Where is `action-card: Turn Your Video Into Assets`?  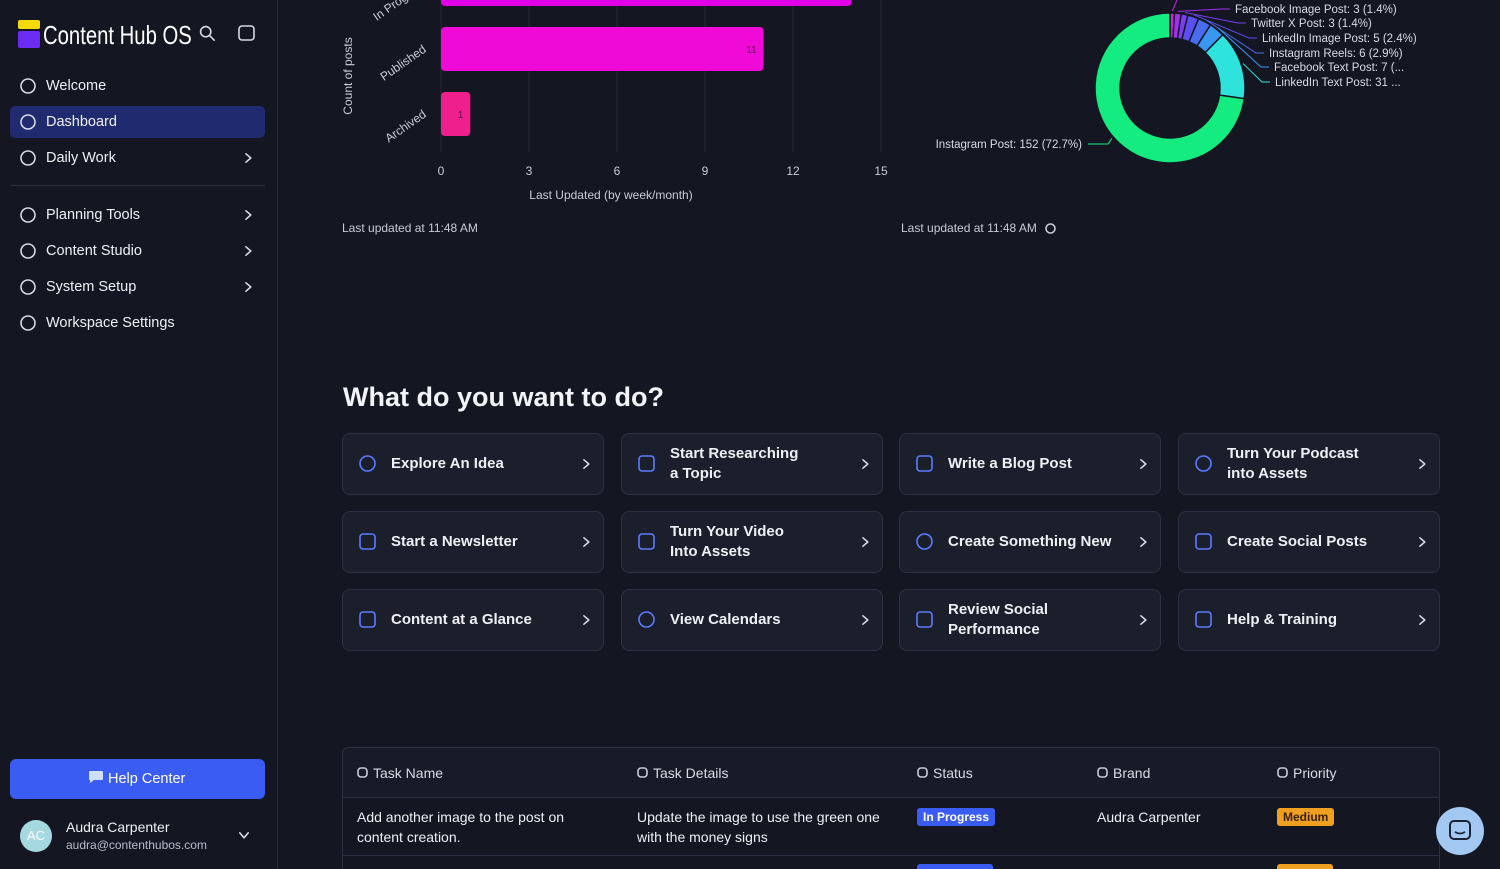
action-card: Turn Your Video Into Assets is located at coordinates (752, 542).